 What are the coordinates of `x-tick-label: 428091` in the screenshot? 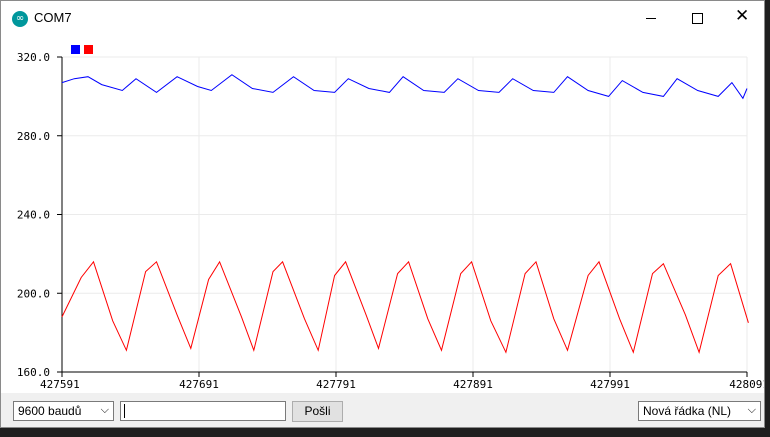 It's located at (746, 384).